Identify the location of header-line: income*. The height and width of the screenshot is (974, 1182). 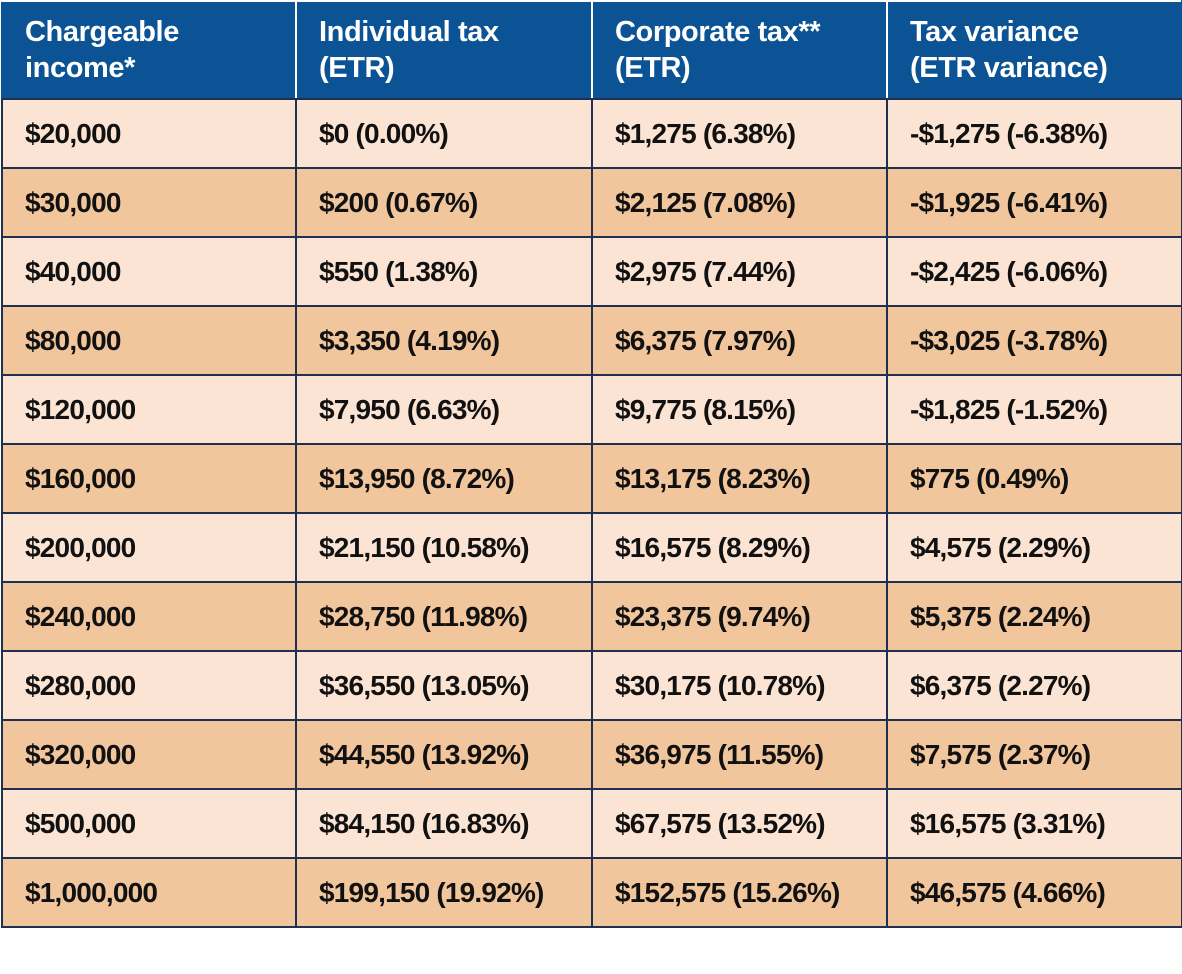
(80, 68).